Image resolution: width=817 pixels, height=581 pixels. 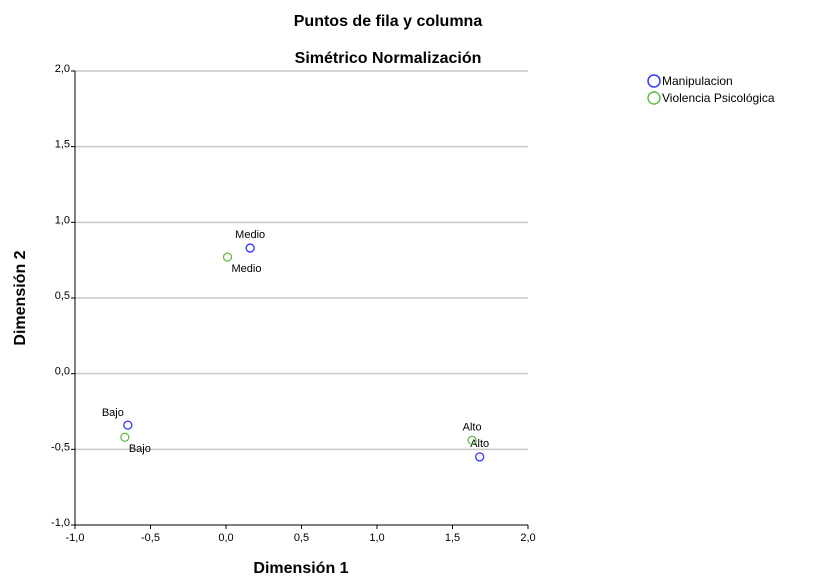 What do you see at coordinates (62, 296) in the screenshot?
I see `y-tick-label-3: 0,5` at bounding box center [62, 296].